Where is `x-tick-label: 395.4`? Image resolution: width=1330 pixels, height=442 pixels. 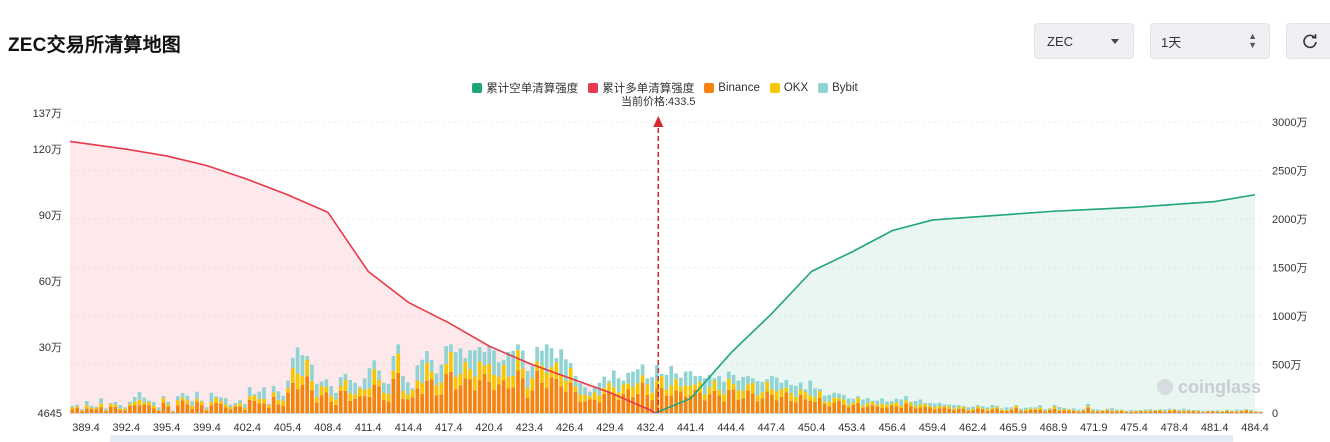
x-tick-label: 395.4 is located at coordinates (167, 428).